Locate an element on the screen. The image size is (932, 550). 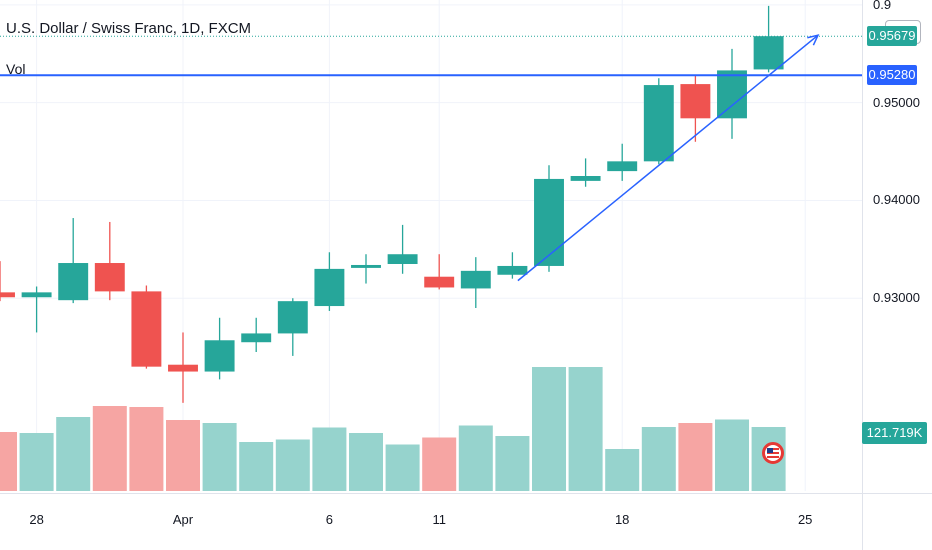
volume-legend-label: Vol is located at coordinates (16, 69).